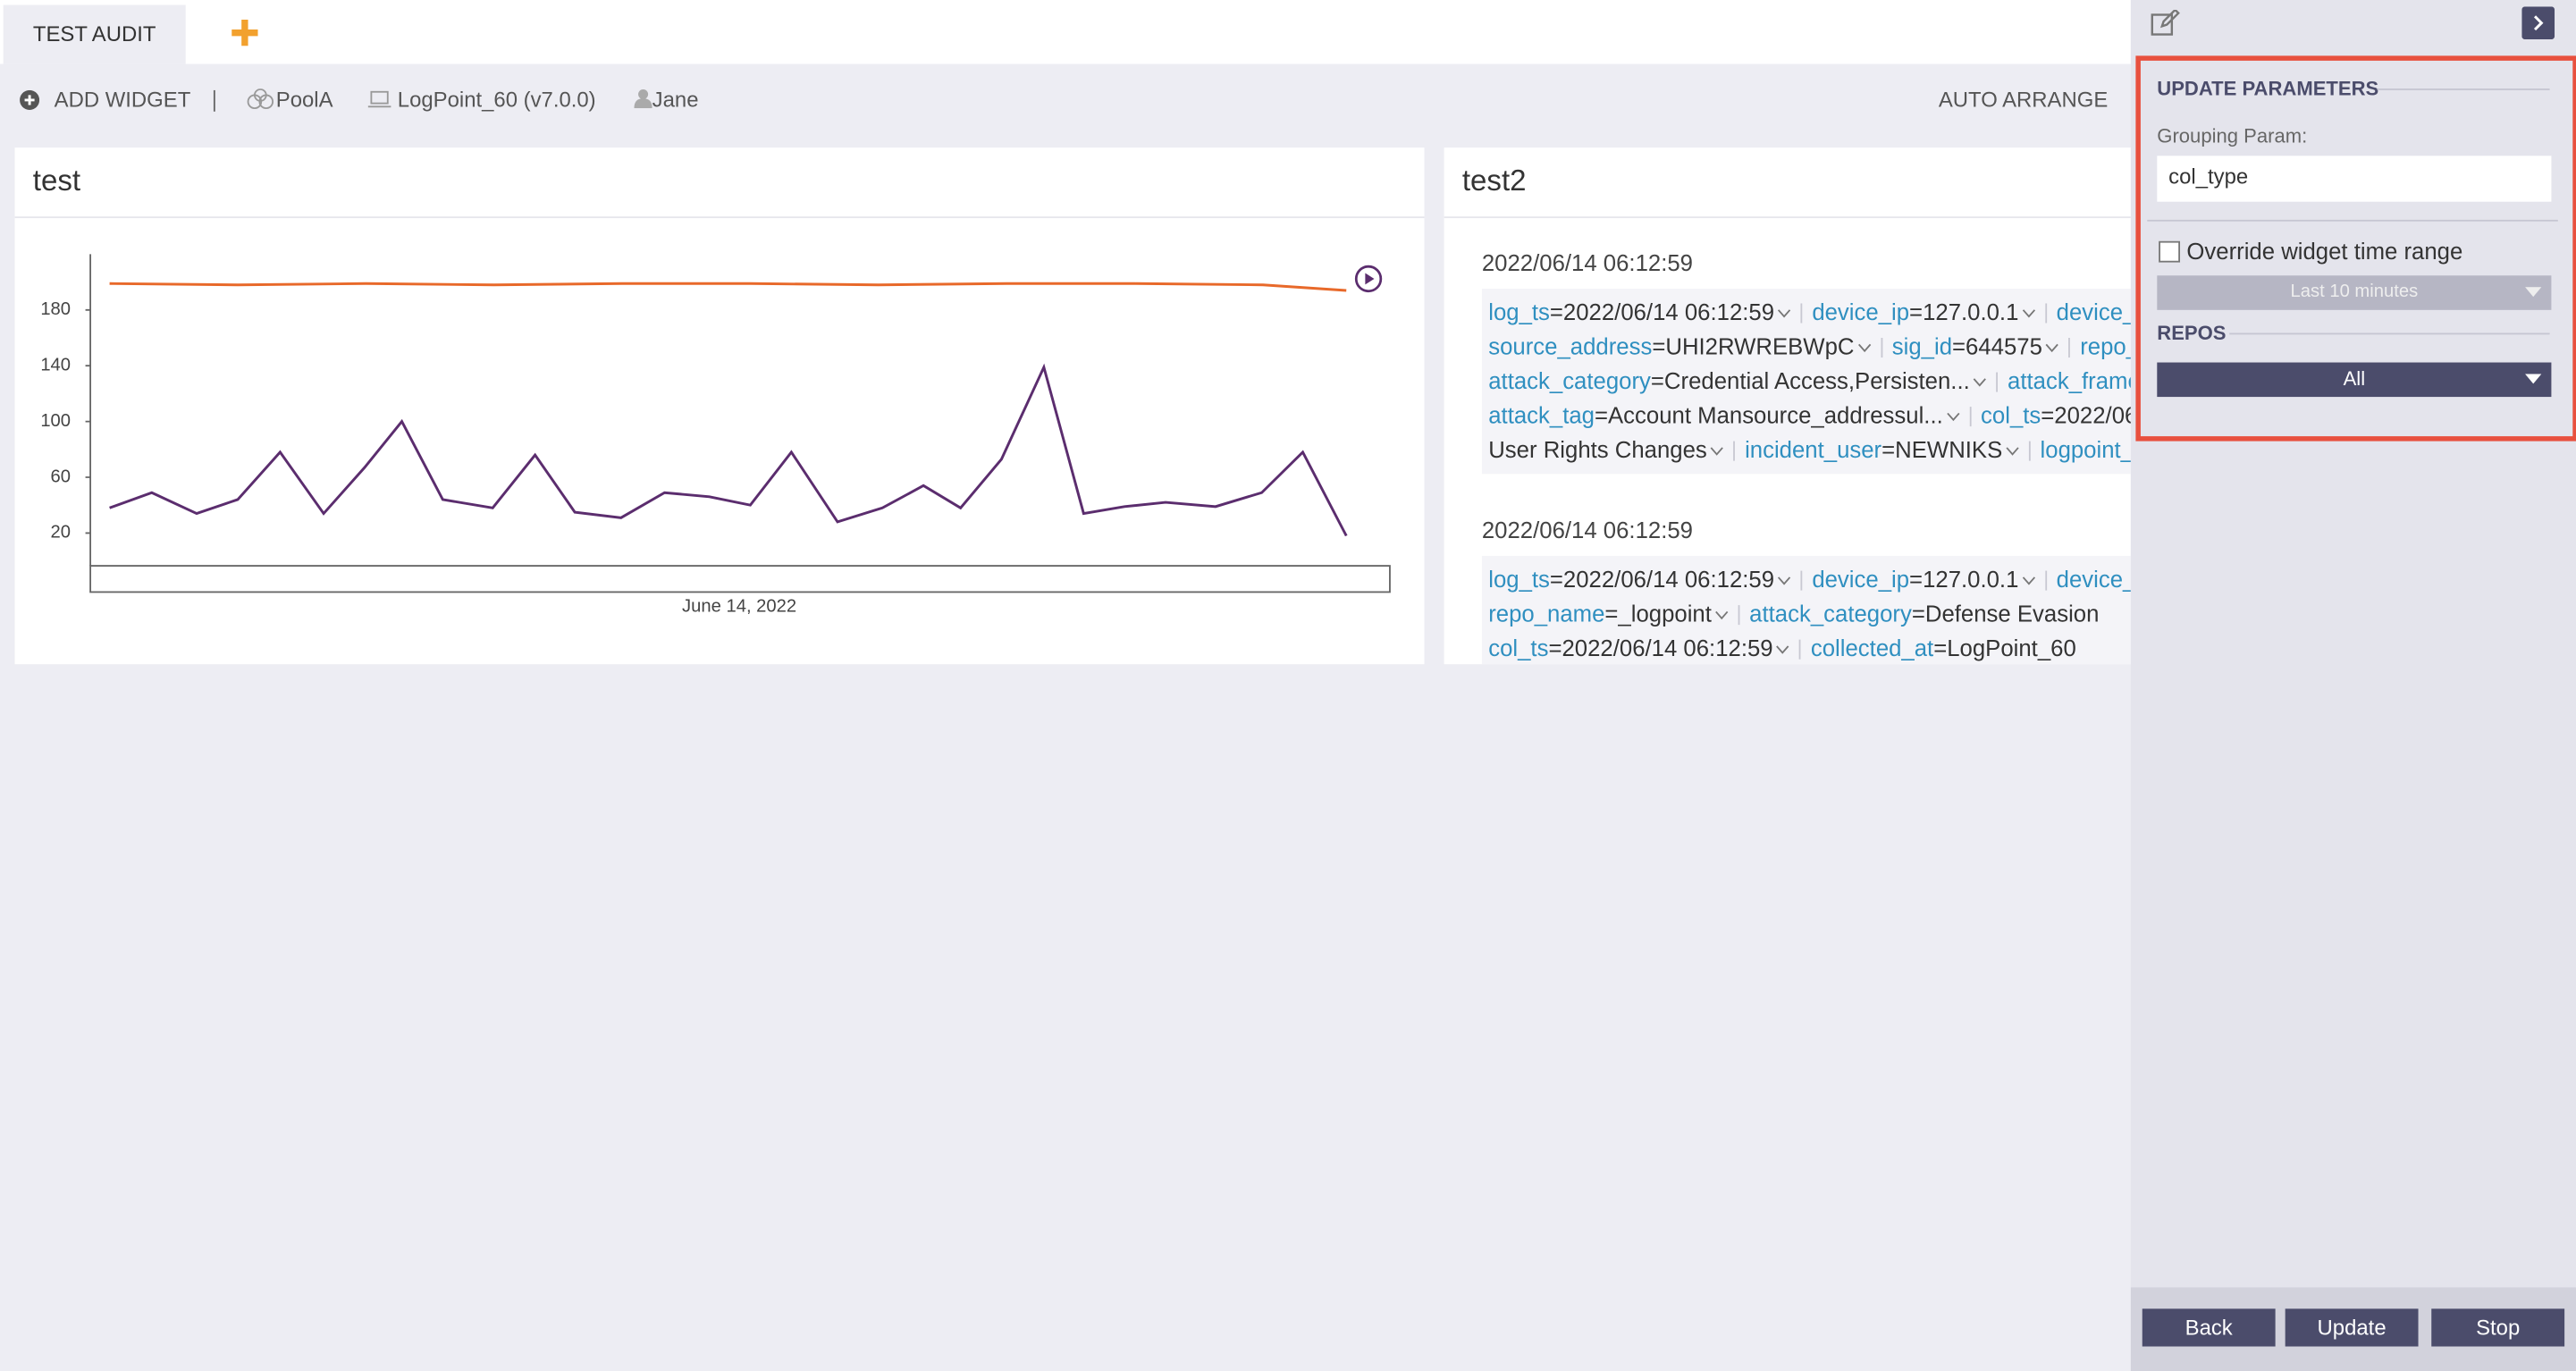 Image resolution: width=2576 pixels, height=1371 pixels. What do you see at coordinates (1942, 449) in the screenshot?
I see `field-value: =NEWNIKS` at bounding box center [1942, 449].